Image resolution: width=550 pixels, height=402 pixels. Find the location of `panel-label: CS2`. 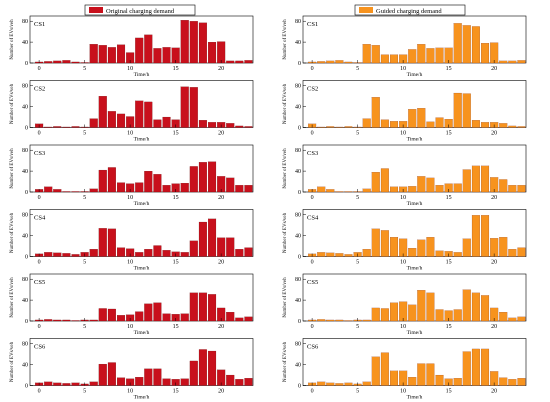

panel-label: CS2 is located at coordinates (312, 89).